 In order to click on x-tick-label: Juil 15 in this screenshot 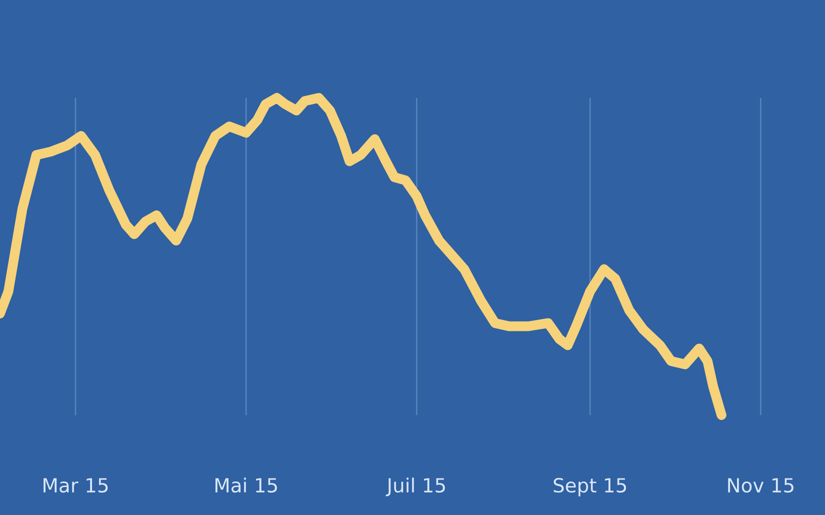, I will do `click(415, 487)`.